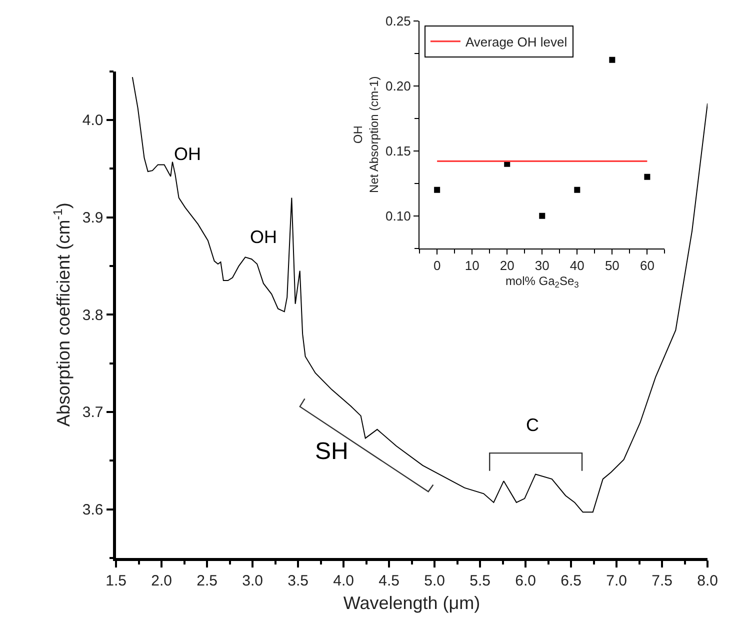 Image resolution: width=736 pixels, height=641 pixels. What do you see at coordinates (542, 282) in the screenshot?
I see `x-axis-title: mol% Ga$_{2}$Se$_{3}$` at bounding box center [542, 282].